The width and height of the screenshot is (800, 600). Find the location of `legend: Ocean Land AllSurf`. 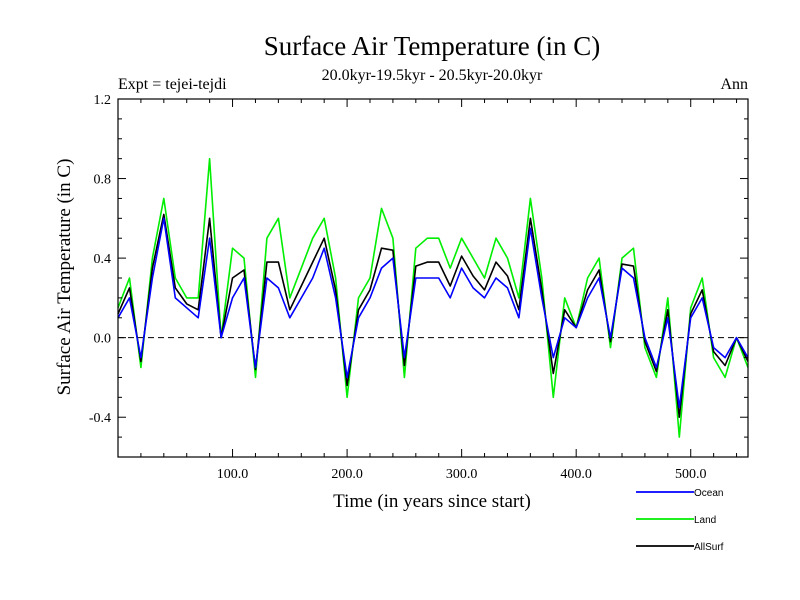

legend: Ocean Land AllSurf is located at coordinates (680, 520).